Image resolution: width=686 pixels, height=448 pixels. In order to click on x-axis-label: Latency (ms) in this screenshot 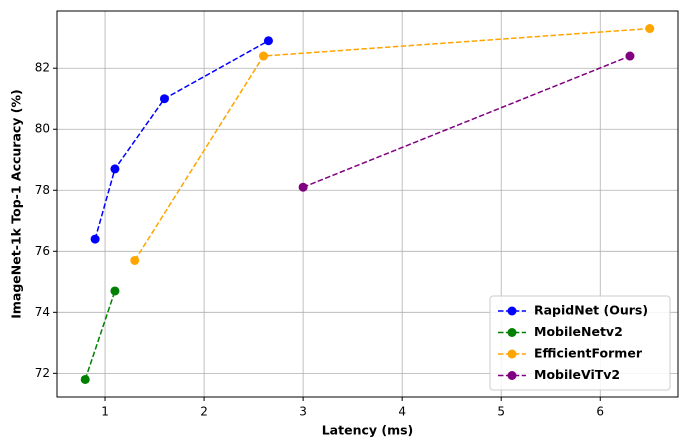, I will do `click(368, 430)`.